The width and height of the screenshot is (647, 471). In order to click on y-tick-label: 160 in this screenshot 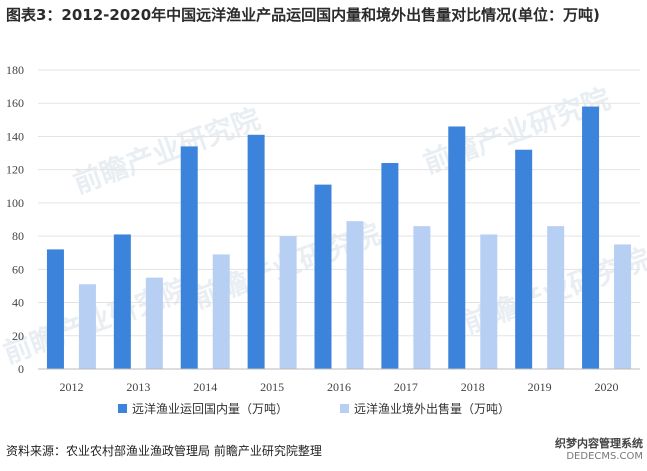, I will do `click(15, 103)`.